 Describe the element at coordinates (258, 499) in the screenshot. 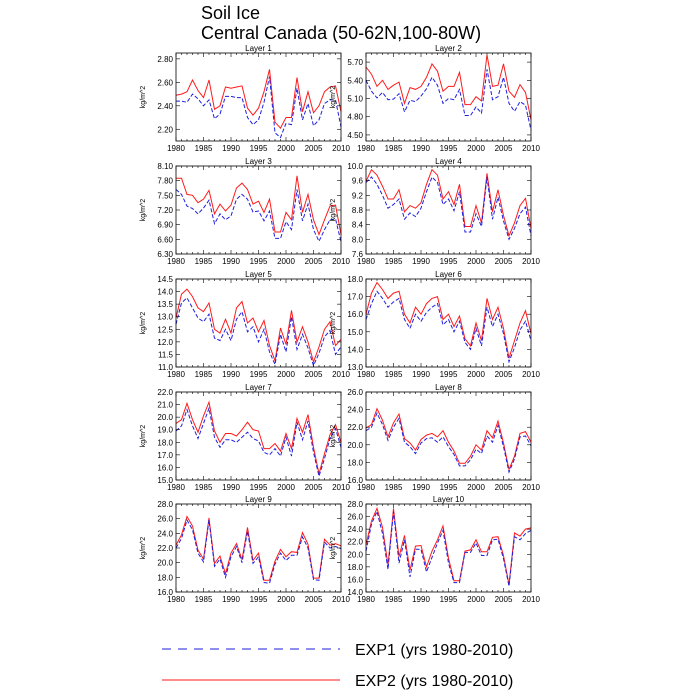

I see `panel-title: Layer 9` at that location.